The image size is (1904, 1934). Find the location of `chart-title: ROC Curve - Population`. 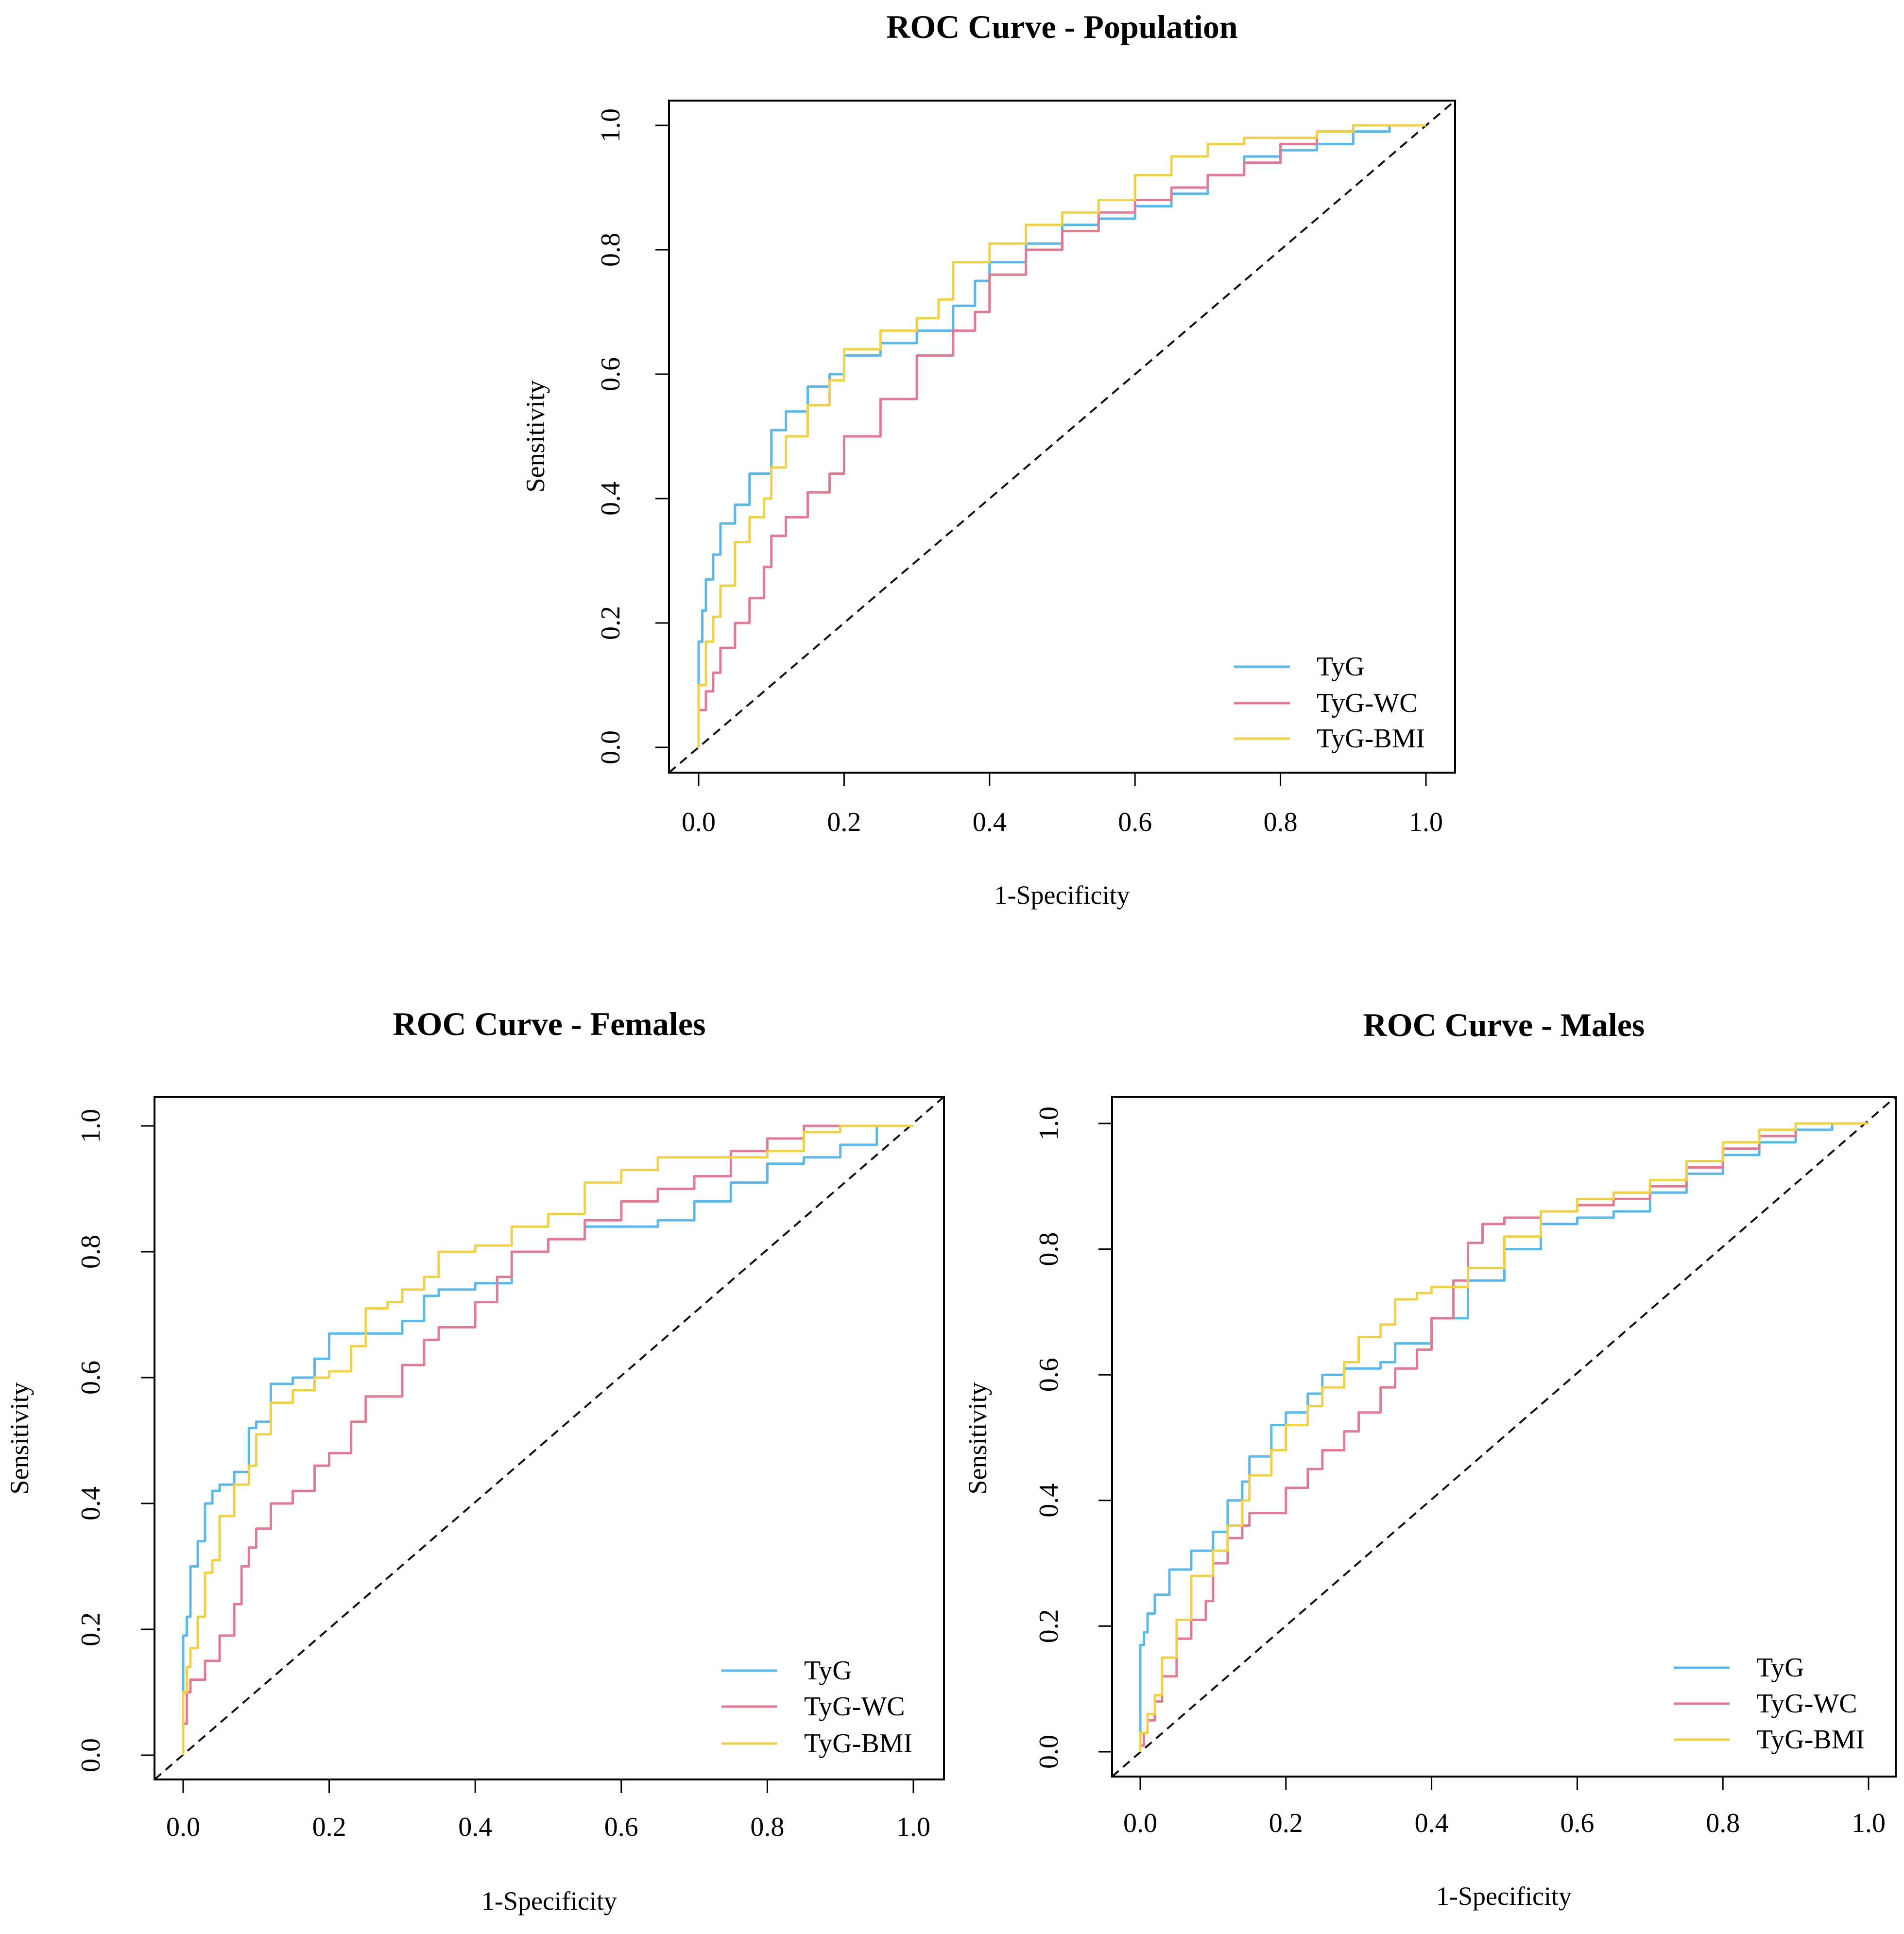

chart-title: ROC Curve - Population is located at coordinates (1061, 27).